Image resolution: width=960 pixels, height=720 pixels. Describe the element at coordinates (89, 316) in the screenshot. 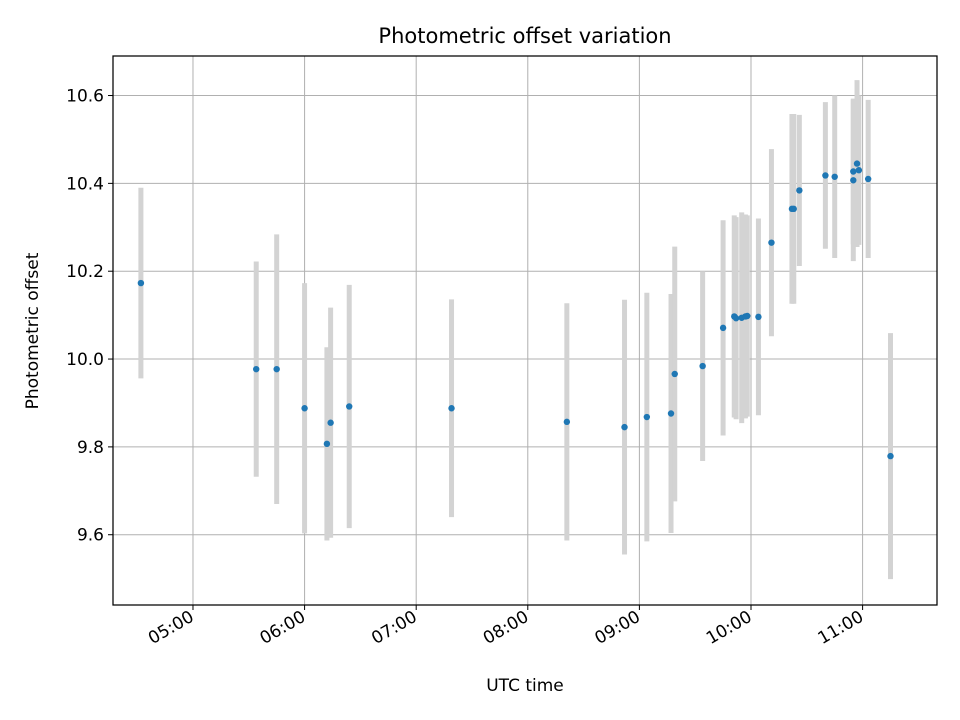

I see `y-axis-ticks: 9.6 9.8 10.0 10.2 10.4 10.6` at that location.